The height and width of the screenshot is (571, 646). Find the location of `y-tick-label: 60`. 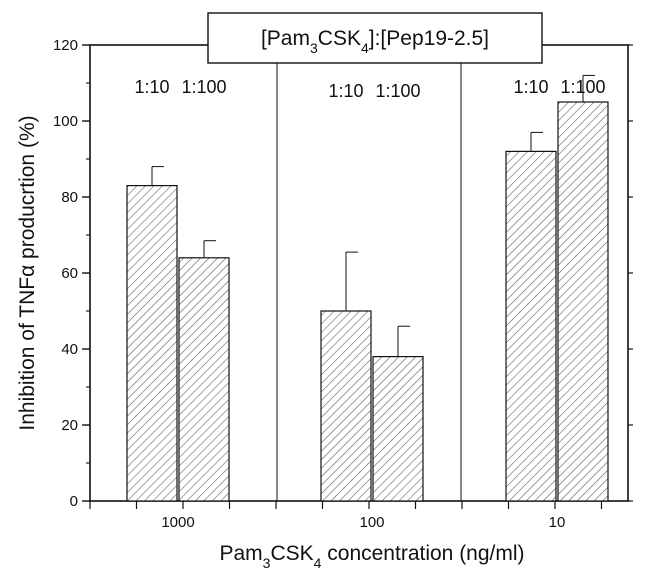

y-tick-label: 60 is located at coordinates (69, 273).